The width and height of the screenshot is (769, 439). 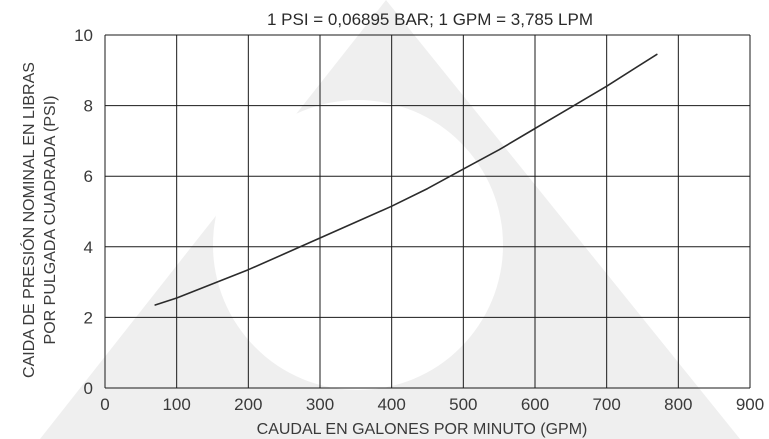 What do you see at coordinates (535, 404) in the screenshot?
I see `x-tick-label: 600` at bounding box center [535, 404].